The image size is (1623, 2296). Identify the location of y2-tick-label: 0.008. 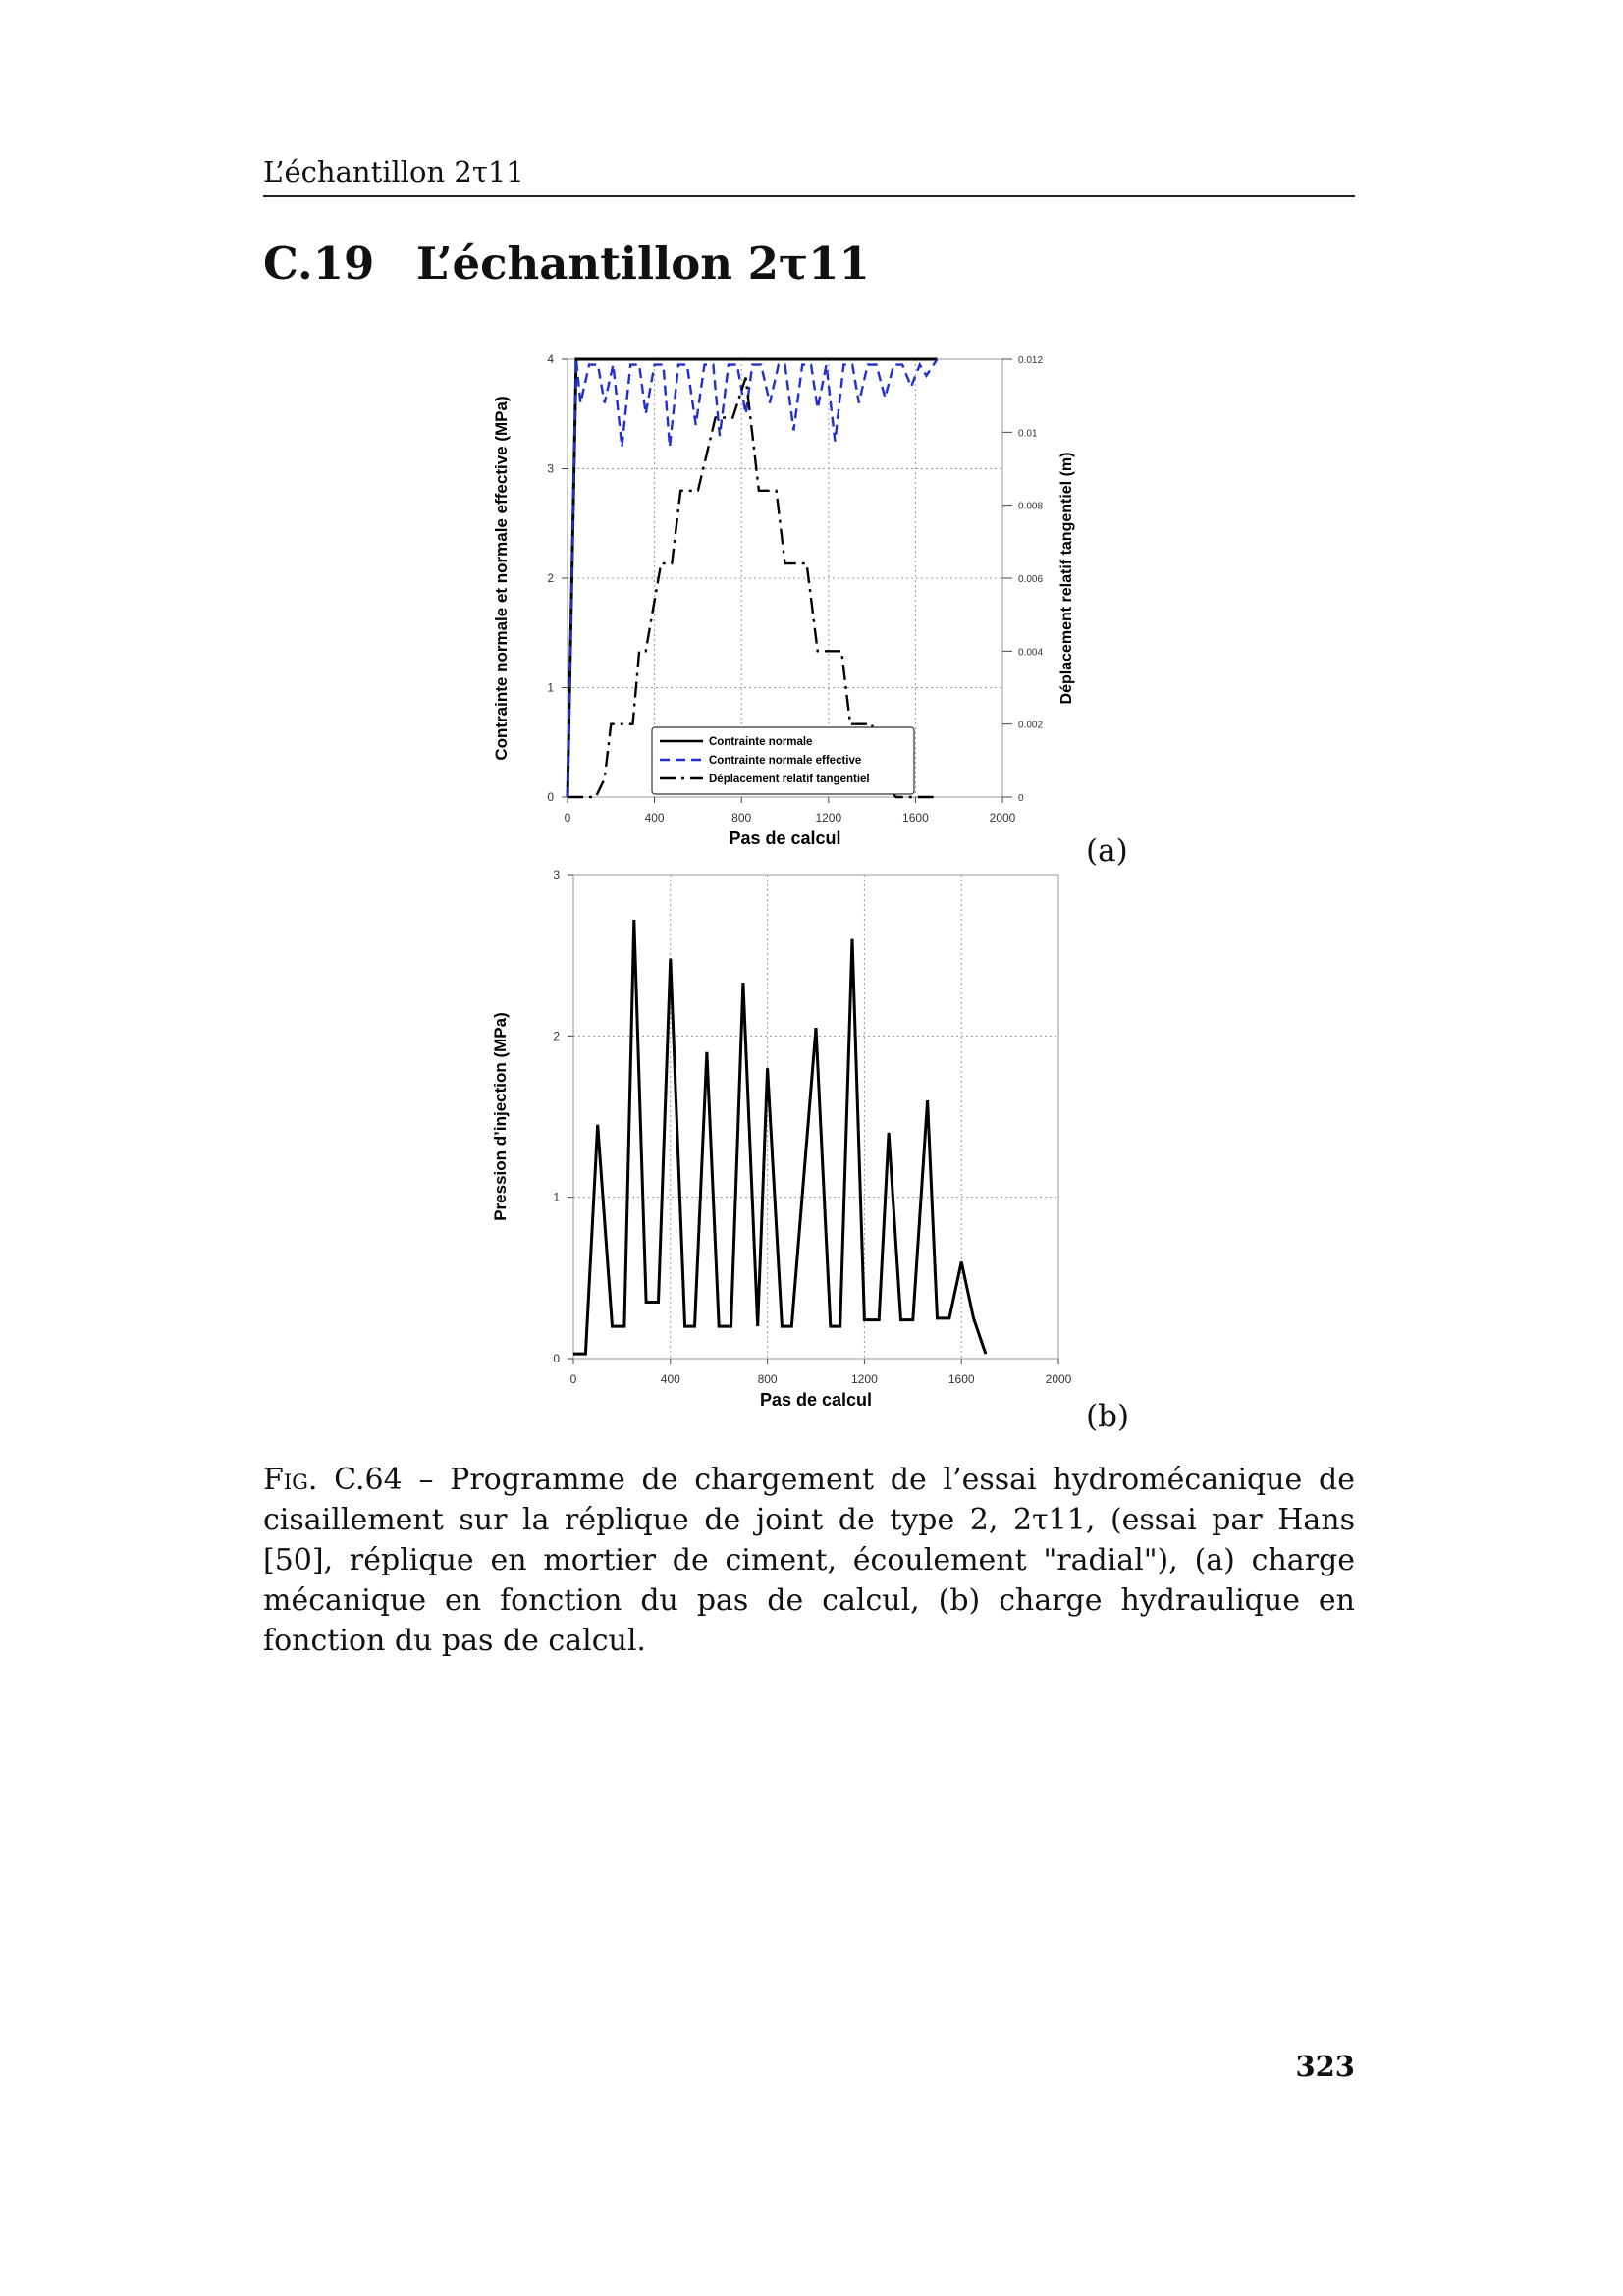
(1030, 507).